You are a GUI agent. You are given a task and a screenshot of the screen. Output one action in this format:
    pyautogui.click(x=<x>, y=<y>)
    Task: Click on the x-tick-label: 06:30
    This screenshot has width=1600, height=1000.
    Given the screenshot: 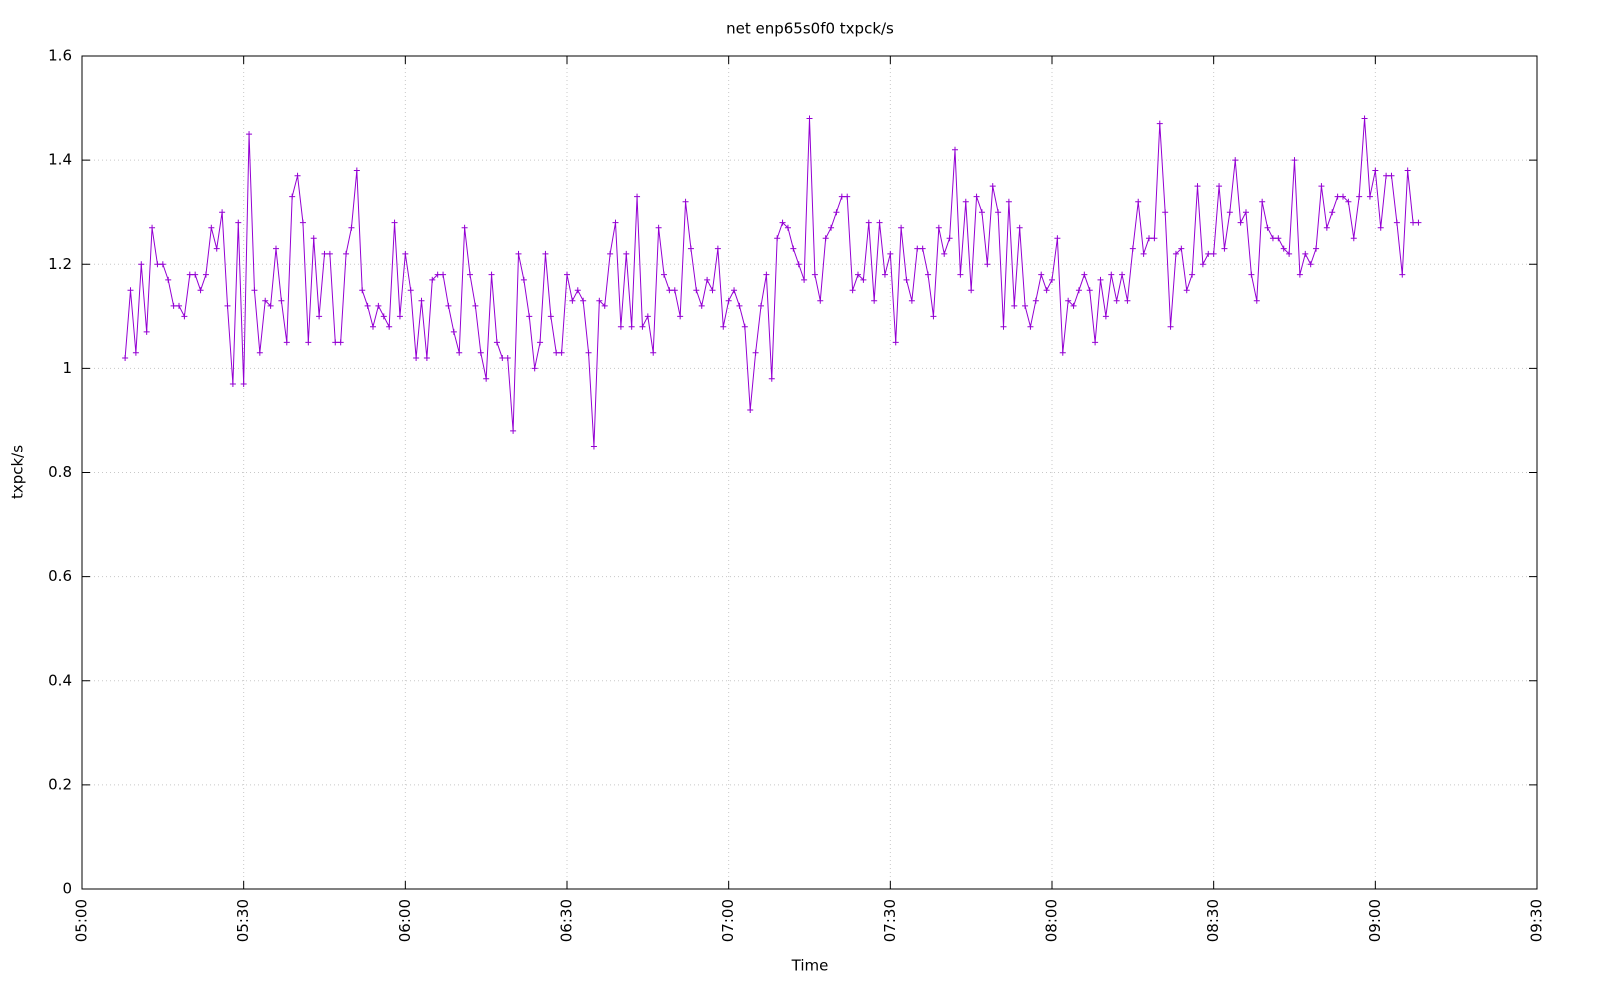 What is the action you would take?
    pyautogui.click(x=567, y=920)
    